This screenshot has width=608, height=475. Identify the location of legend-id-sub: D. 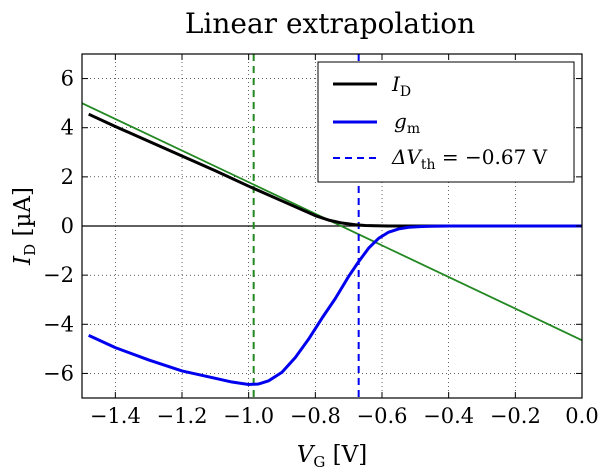
(405, 92).